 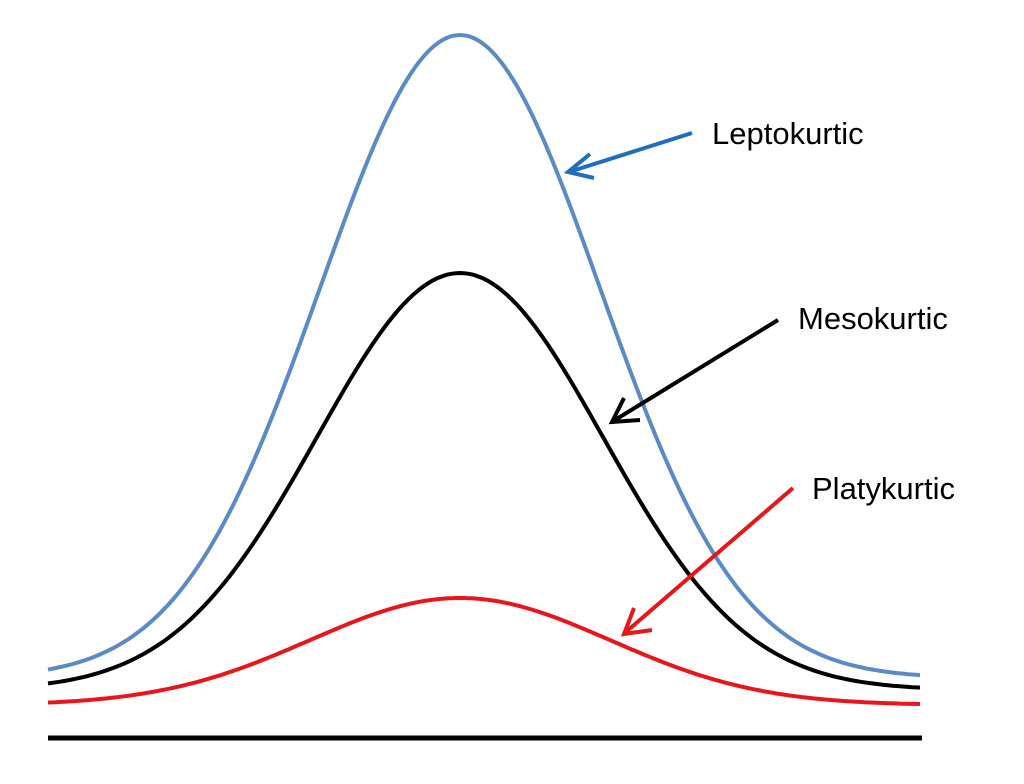 I want to click on platykurtic-label: Platykurtic, so click(x=883, y=488).